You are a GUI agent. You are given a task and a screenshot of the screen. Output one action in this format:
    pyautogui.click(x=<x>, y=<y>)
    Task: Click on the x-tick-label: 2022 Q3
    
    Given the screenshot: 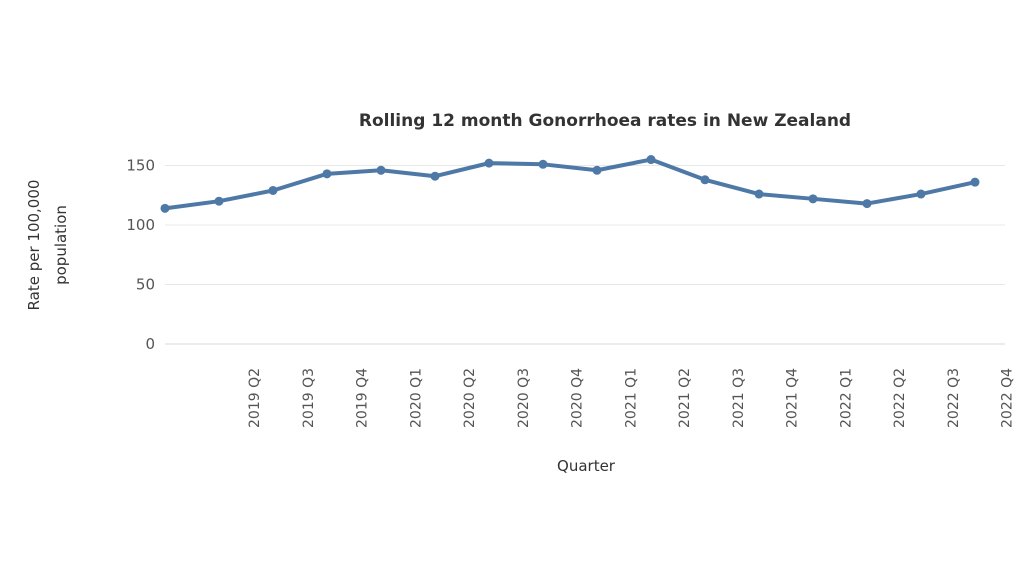 What is the action you would take?
    pyautogui.click(x=954, y=398)
    